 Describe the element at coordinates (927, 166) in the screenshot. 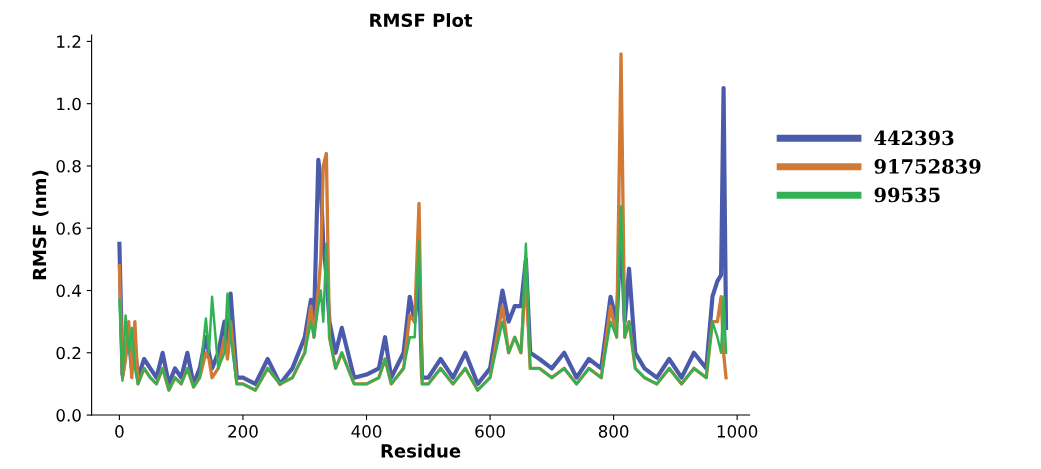

I see `legend-label: 91752839` at that location.